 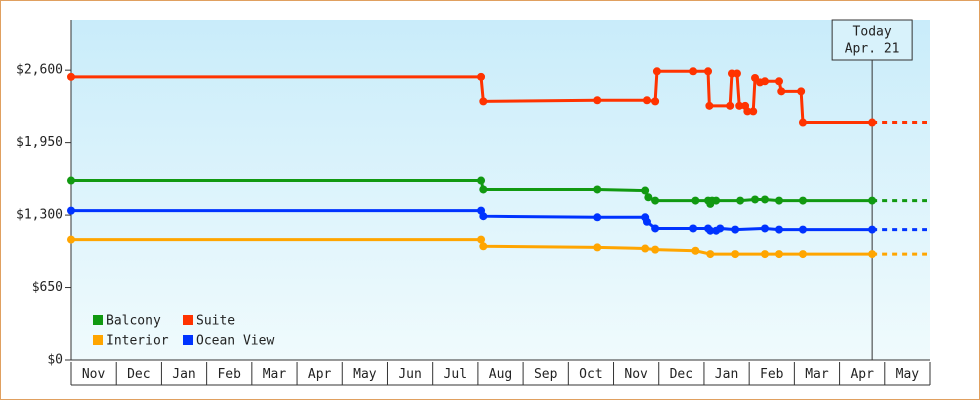 What do you see at coordinates (39, 142) in the screenshot?
I see `y-tick-label: $1,950` at bounding box center [39, 142].